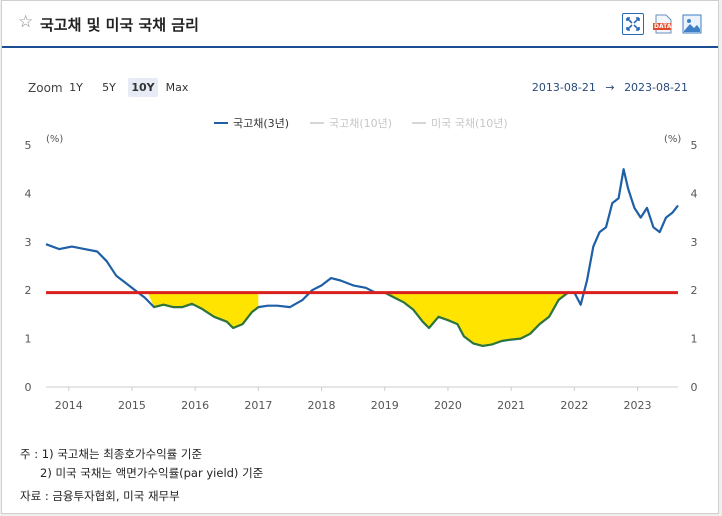 The height and width of the screenshot is (516, 722). What do you see at coordinates (100, 496) in the screenshot?
I see `source-note: 자료 : 금융투자협회, 미국 재무부` at bounding box center [100, 496].